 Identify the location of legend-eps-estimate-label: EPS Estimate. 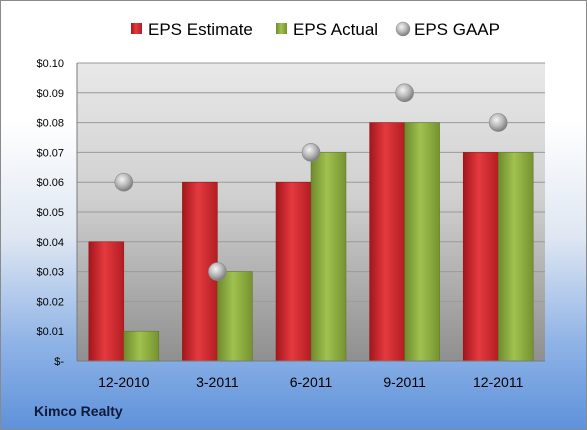
(200, 29).